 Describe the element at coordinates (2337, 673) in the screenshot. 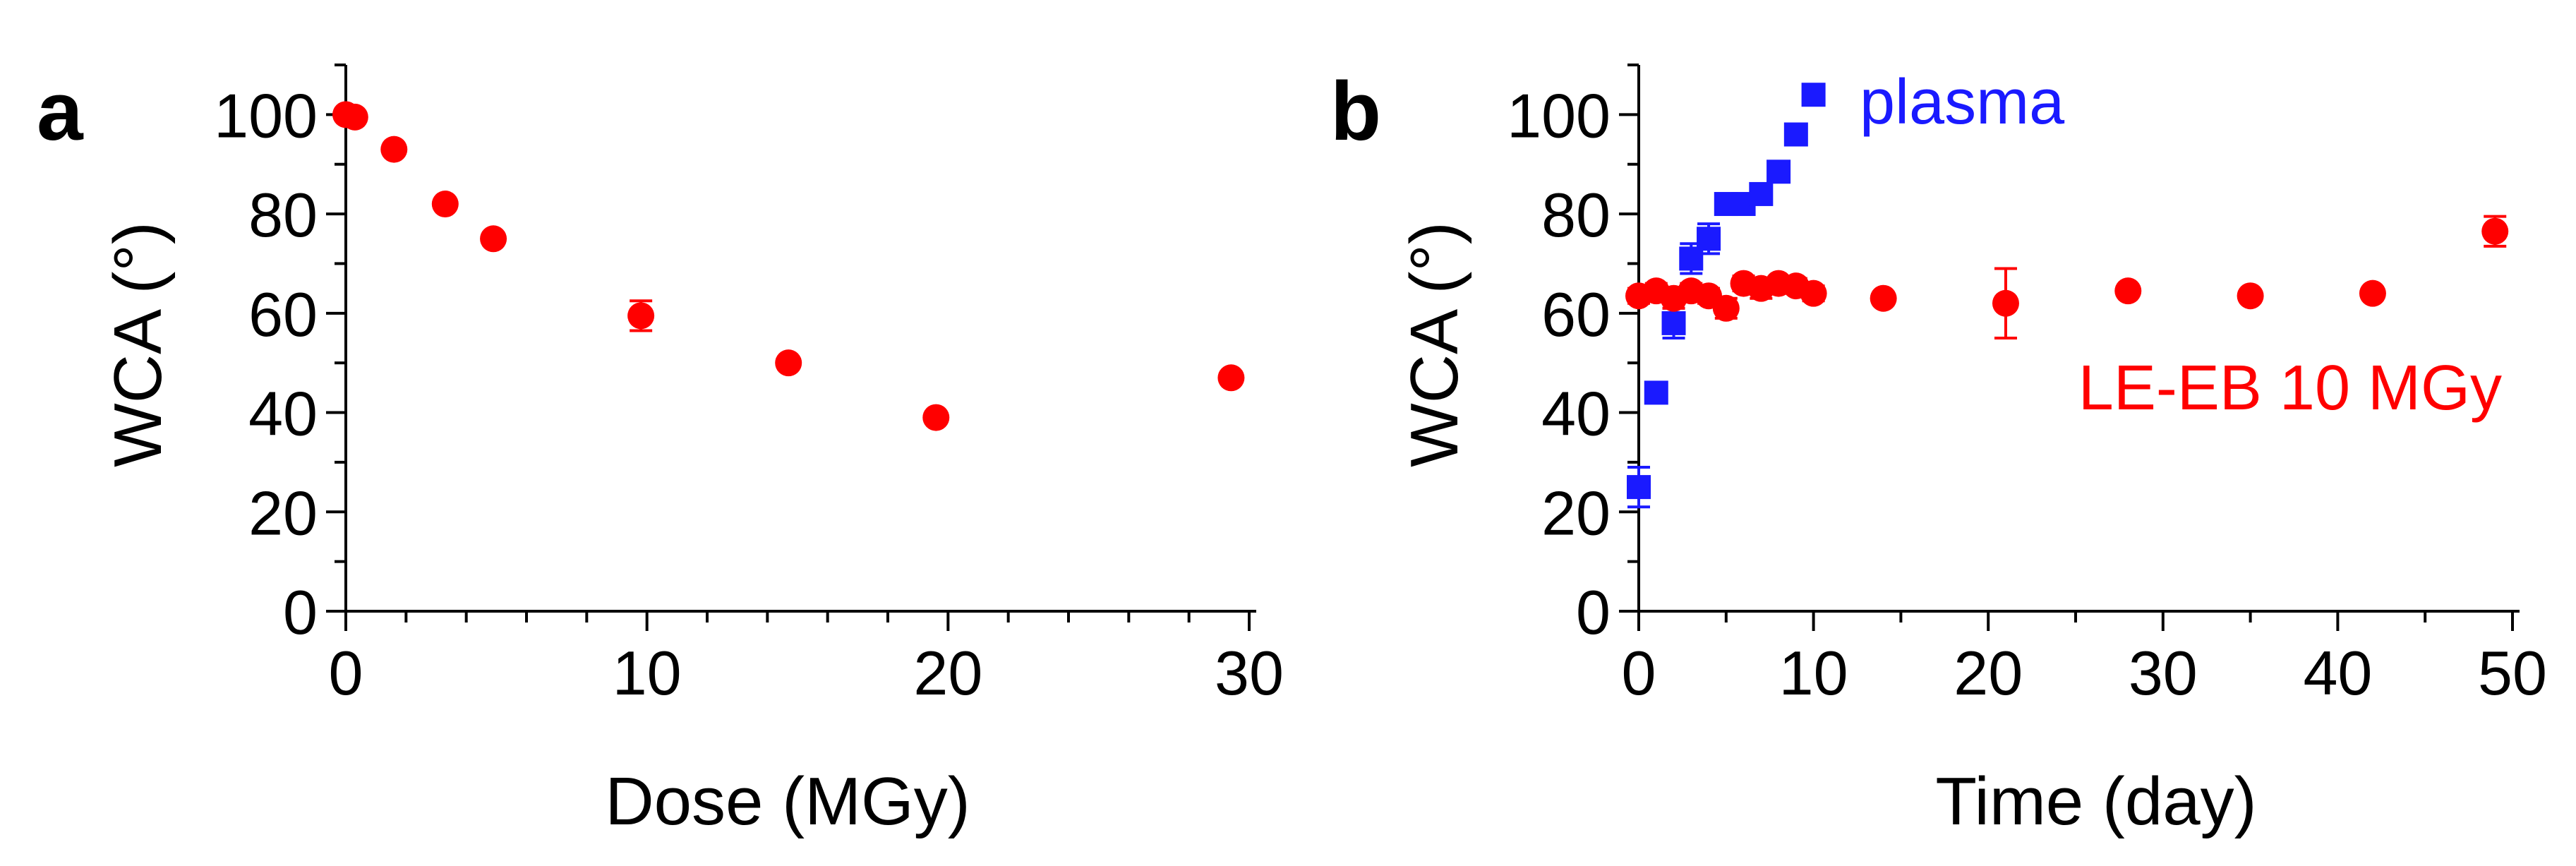

I see `panel-b-x-tick-label: 40` at that location.